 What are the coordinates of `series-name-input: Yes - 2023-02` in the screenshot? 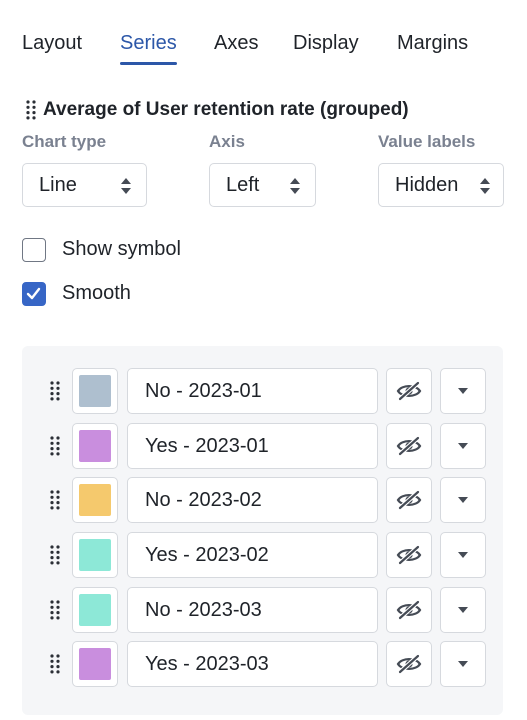 It's located at (252, 555).